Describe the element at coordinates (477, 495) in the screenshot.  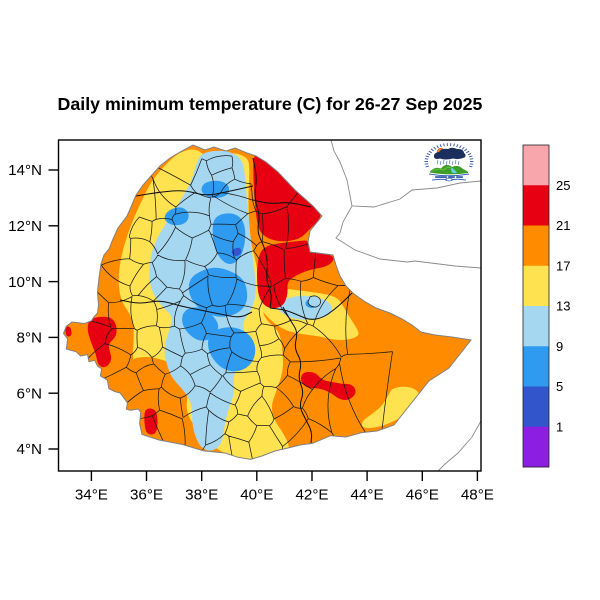
I see `svg-text: 48°E` at that location.